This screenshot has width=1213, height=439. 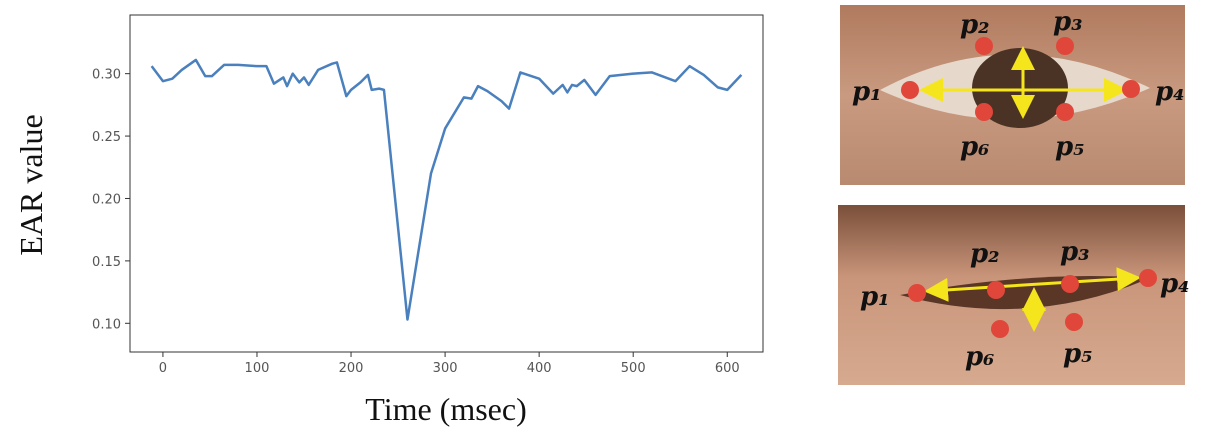 What do you see at coordinates (31, 184) in the screenshot?
I see `y-axis-label: EAR value` at bounding box center [31, 184].